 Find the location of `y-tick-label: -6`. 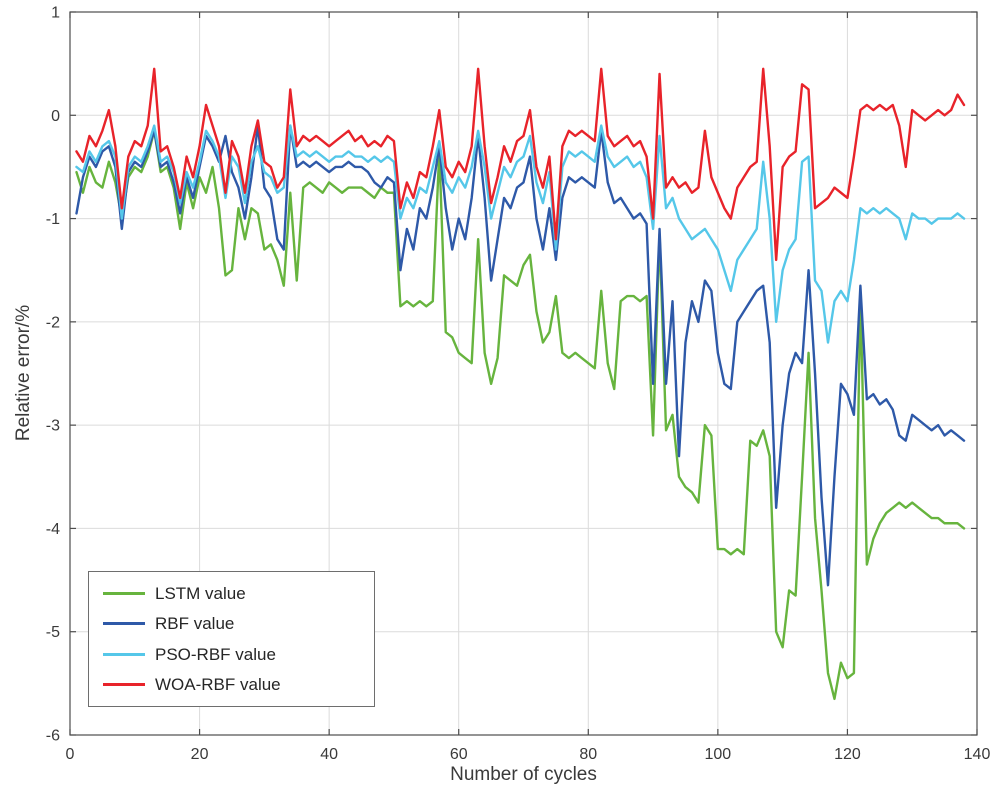

y-tick-label: -6 is located at coordinates (53, 736).